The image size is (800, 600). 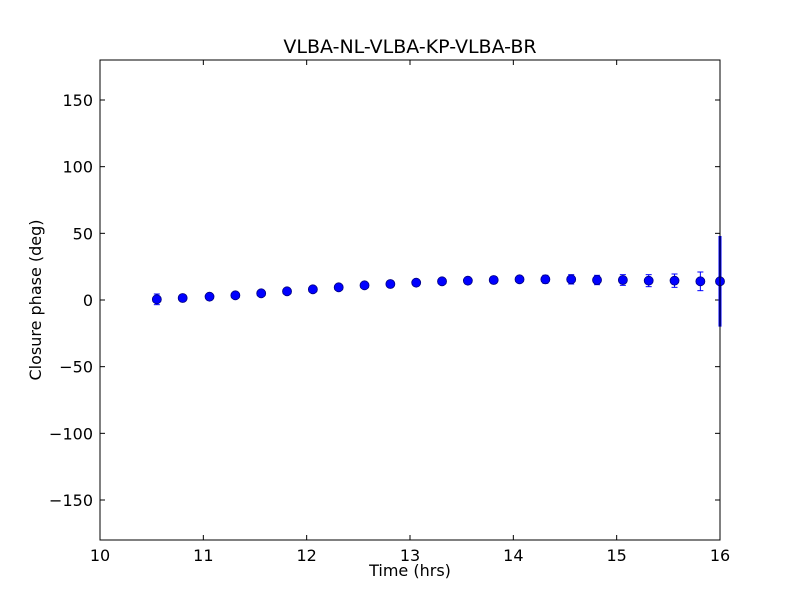 What do you see at coordinates (77, 100) in the screenshot?
I see `y-tick-label: 150` at bounding box center [77, 100].